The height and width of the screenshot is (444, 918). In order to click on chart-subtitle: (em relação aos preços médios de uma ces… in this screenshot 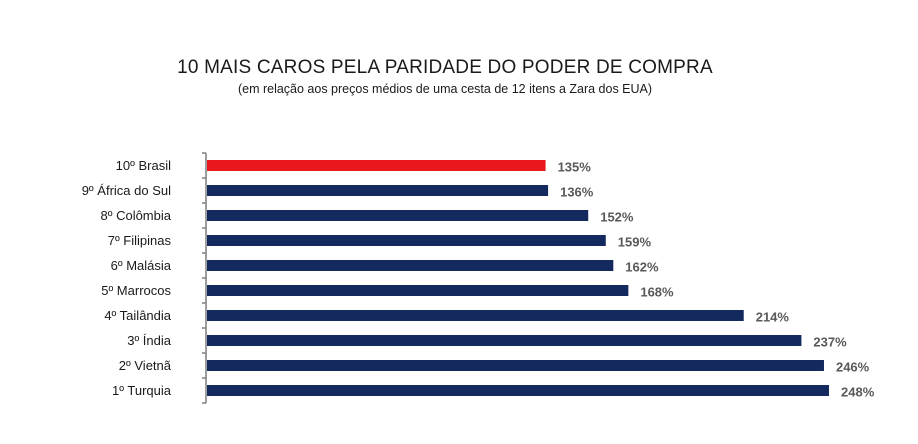, I will do `click(445, 89)`.